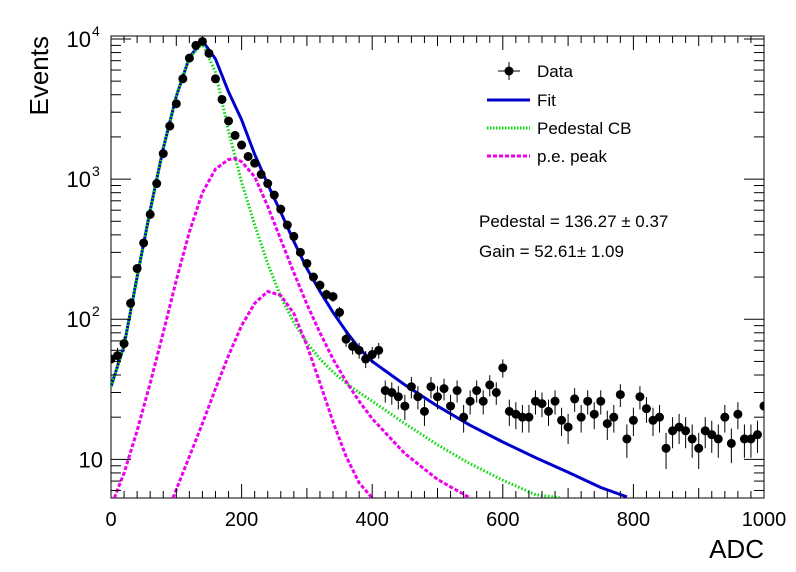  I want to click on x-tick-label: 800, so click(633, 520).